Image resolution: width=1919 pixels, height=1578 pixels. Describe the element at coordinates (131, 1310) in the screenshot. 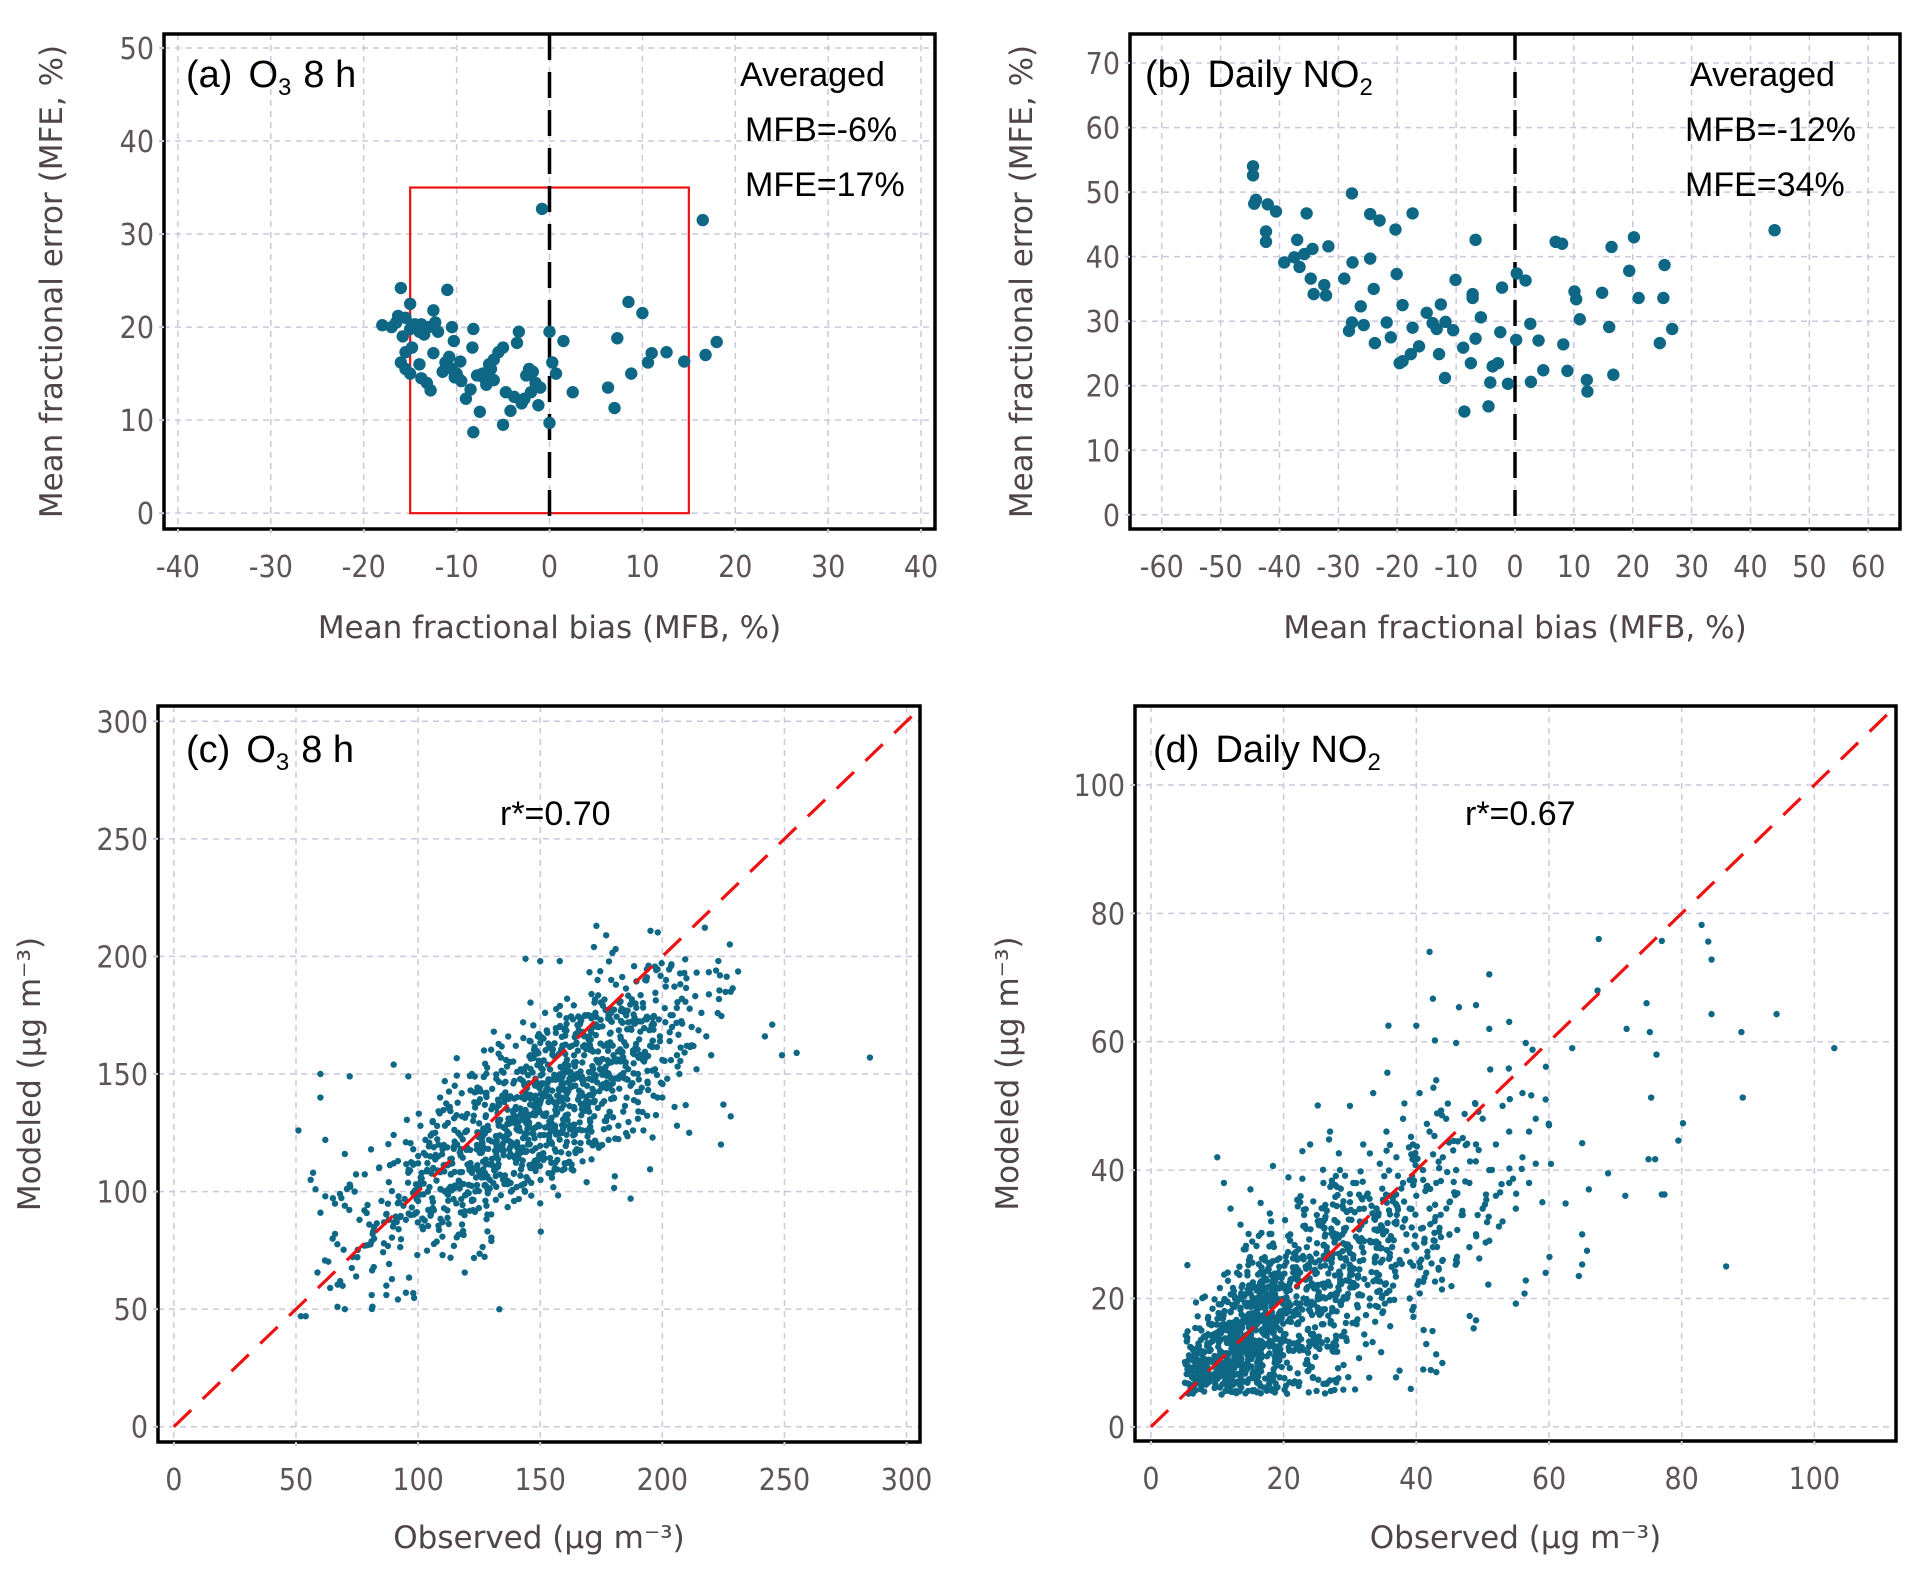

I see `y-tick-label: 50` at that location.